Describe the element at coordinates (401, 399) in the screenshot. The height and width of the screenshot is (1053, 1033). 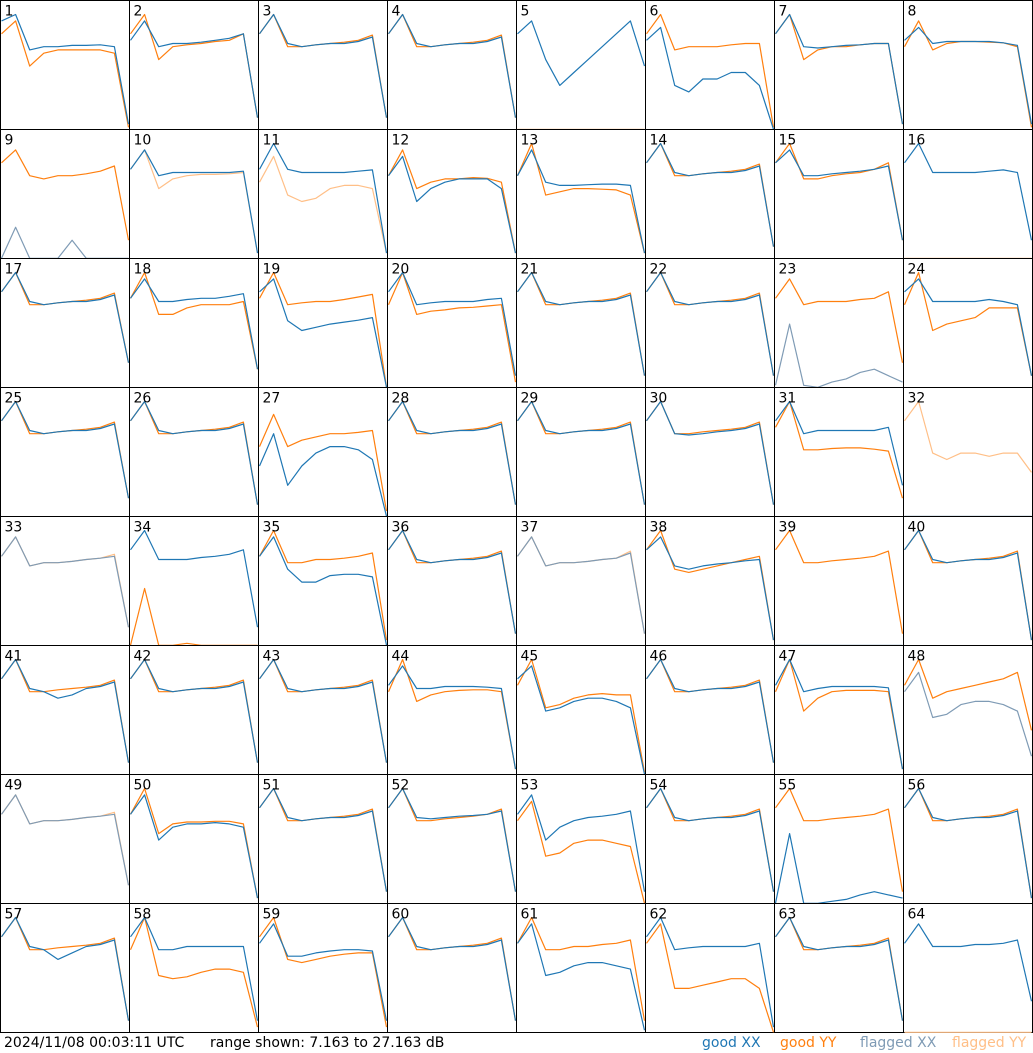
I see `panel-label: 28` at that location.